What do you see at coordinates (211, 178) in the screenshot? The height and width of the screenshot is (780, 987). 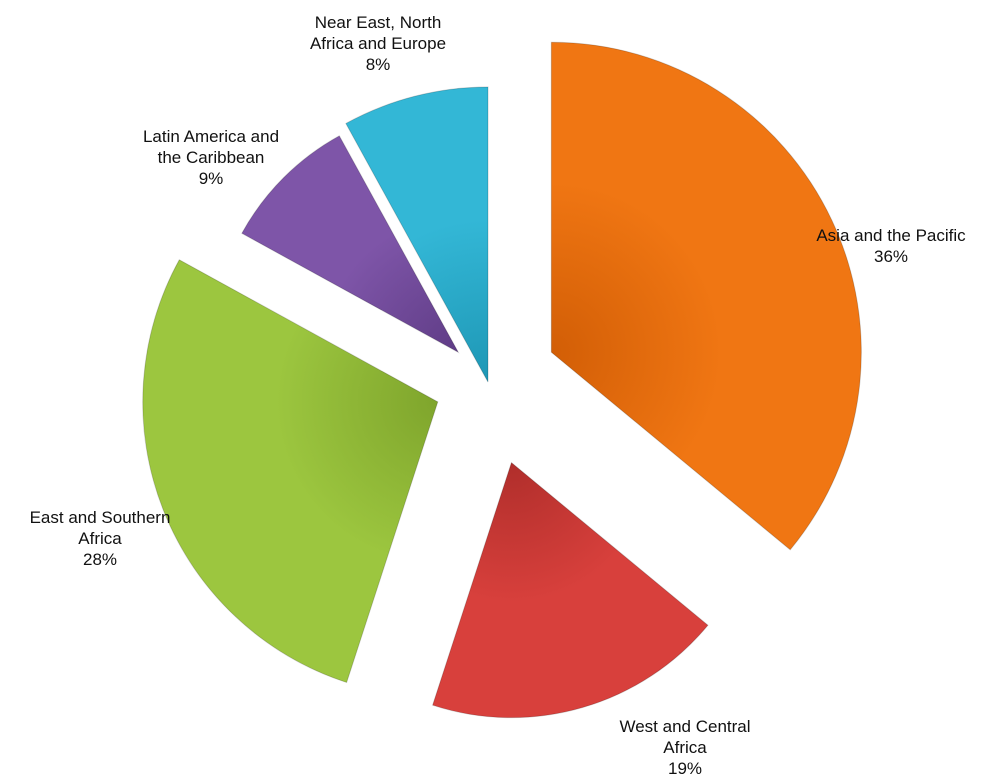 I see `slice-value-label: 9%` at bounding box center [211, 178].